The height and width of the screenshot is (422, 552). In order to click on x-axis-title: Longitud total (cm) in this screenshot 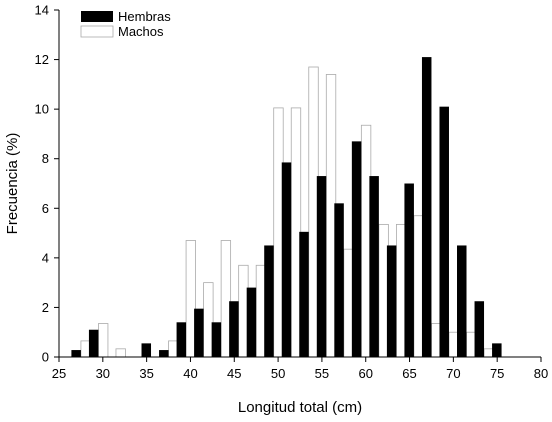, I will do `click(300, 407)`.